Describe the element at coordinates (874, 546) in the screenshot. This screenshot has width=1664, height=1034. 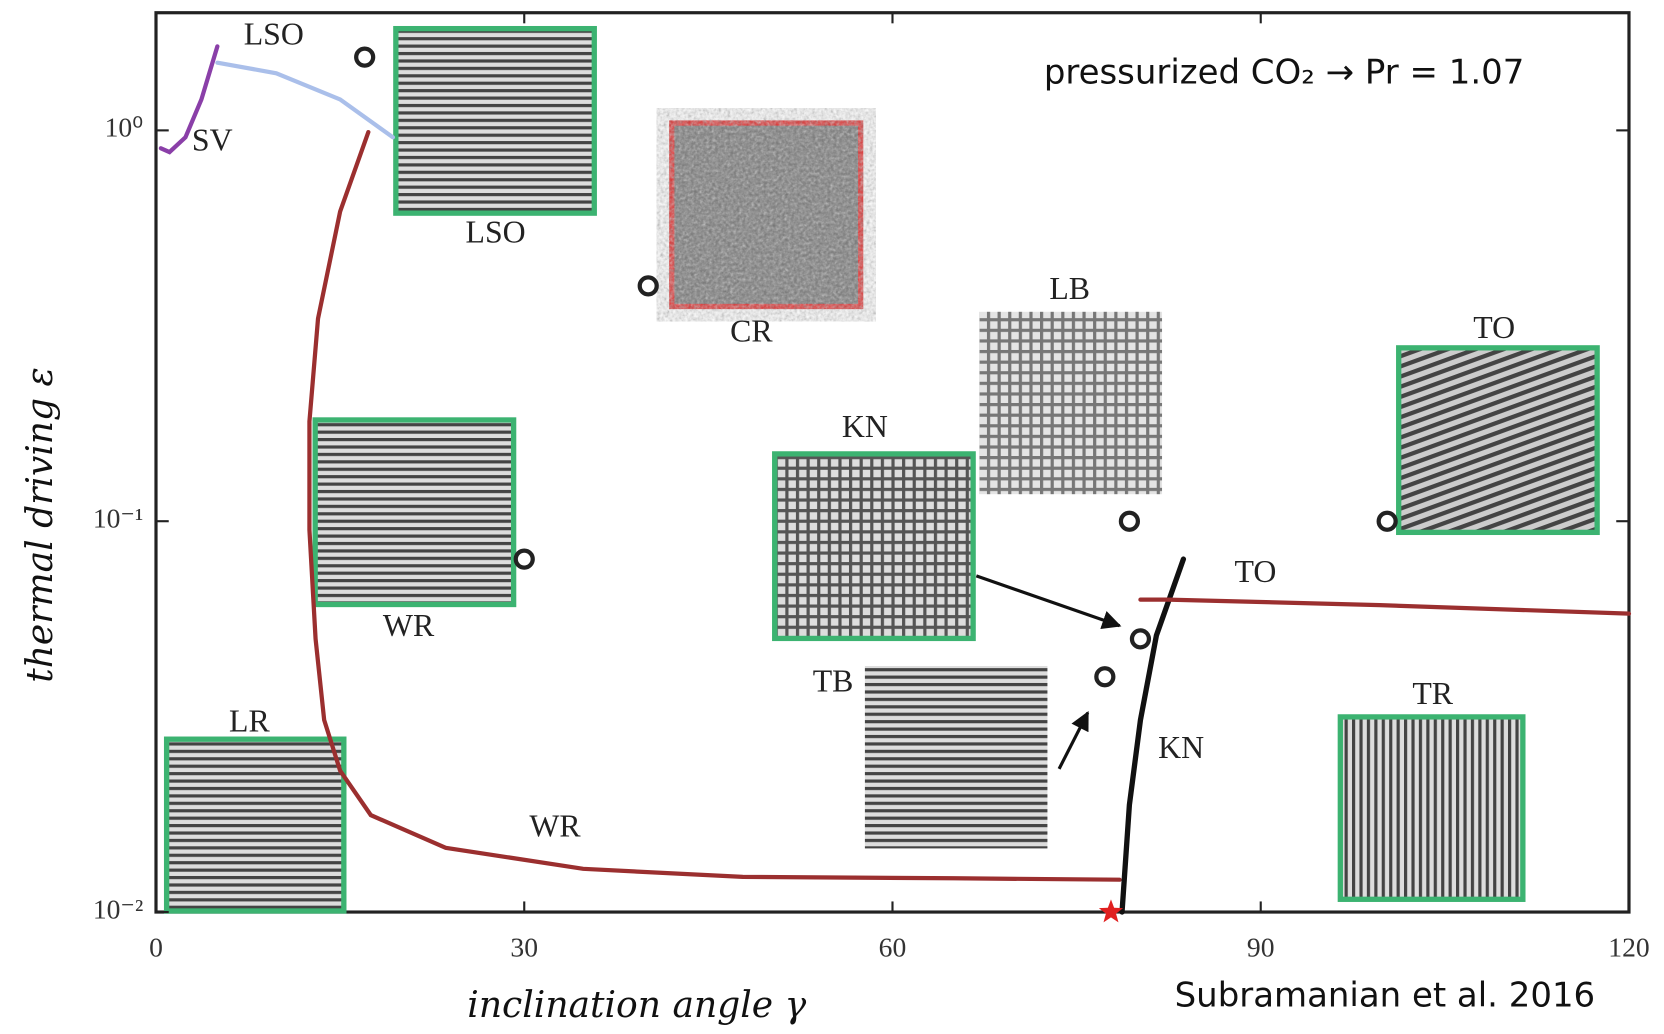
I see `inset-kn` at that location.